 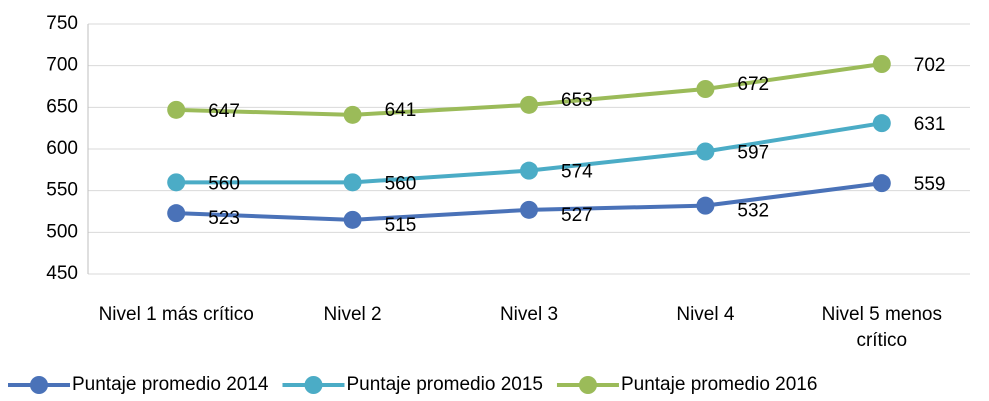 What do you see at coordinates (224, 111) in the screenshot?
I see `data-label: 647` at bounding box center [224, 111].